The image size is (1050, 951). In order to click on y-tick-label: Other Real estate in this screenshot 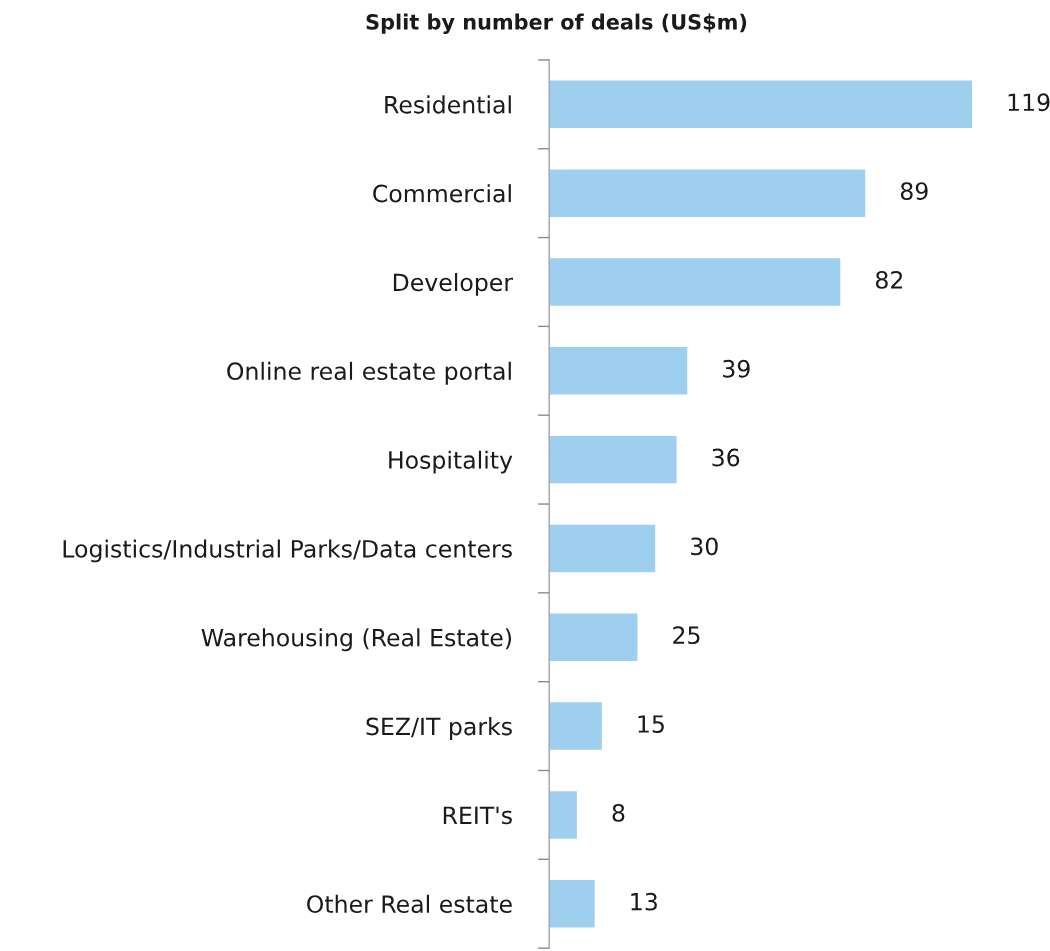, I will do `click(409, 904)`.